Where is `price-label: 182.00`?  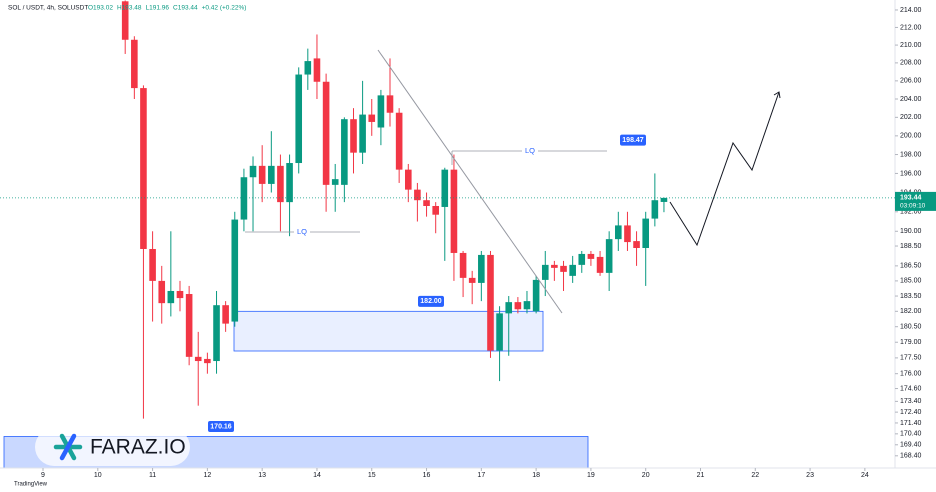 price-label: 182.00 is located at coordinates (431, 301).